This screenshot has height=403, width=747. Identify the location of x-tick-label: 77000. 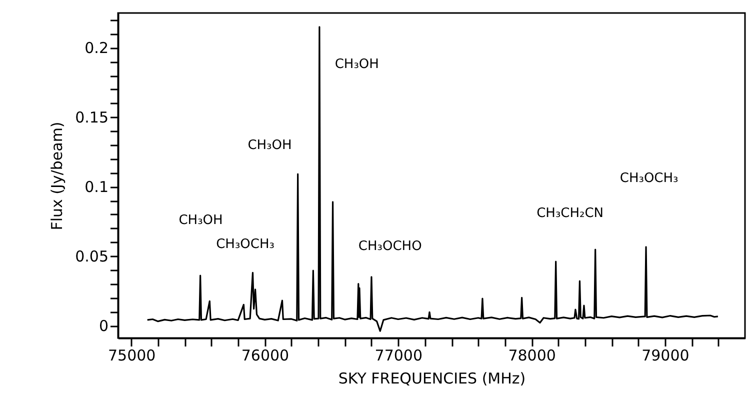
(398, 355).